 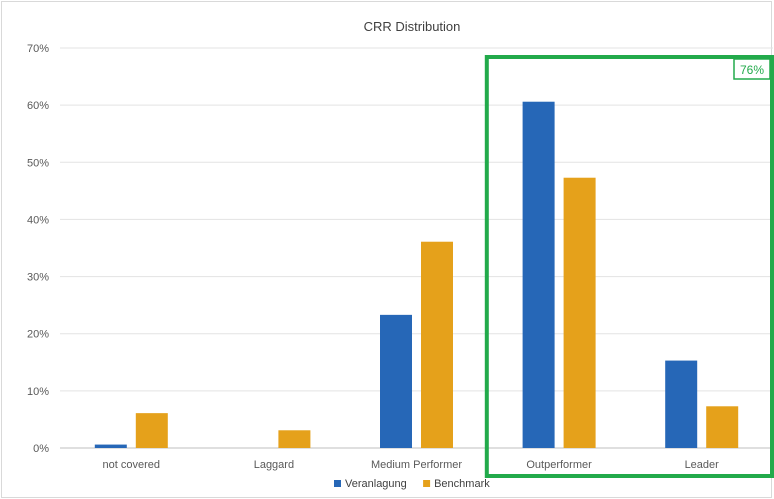 I want to click on legend-label: Benchmark, so click(x=462, y=484).